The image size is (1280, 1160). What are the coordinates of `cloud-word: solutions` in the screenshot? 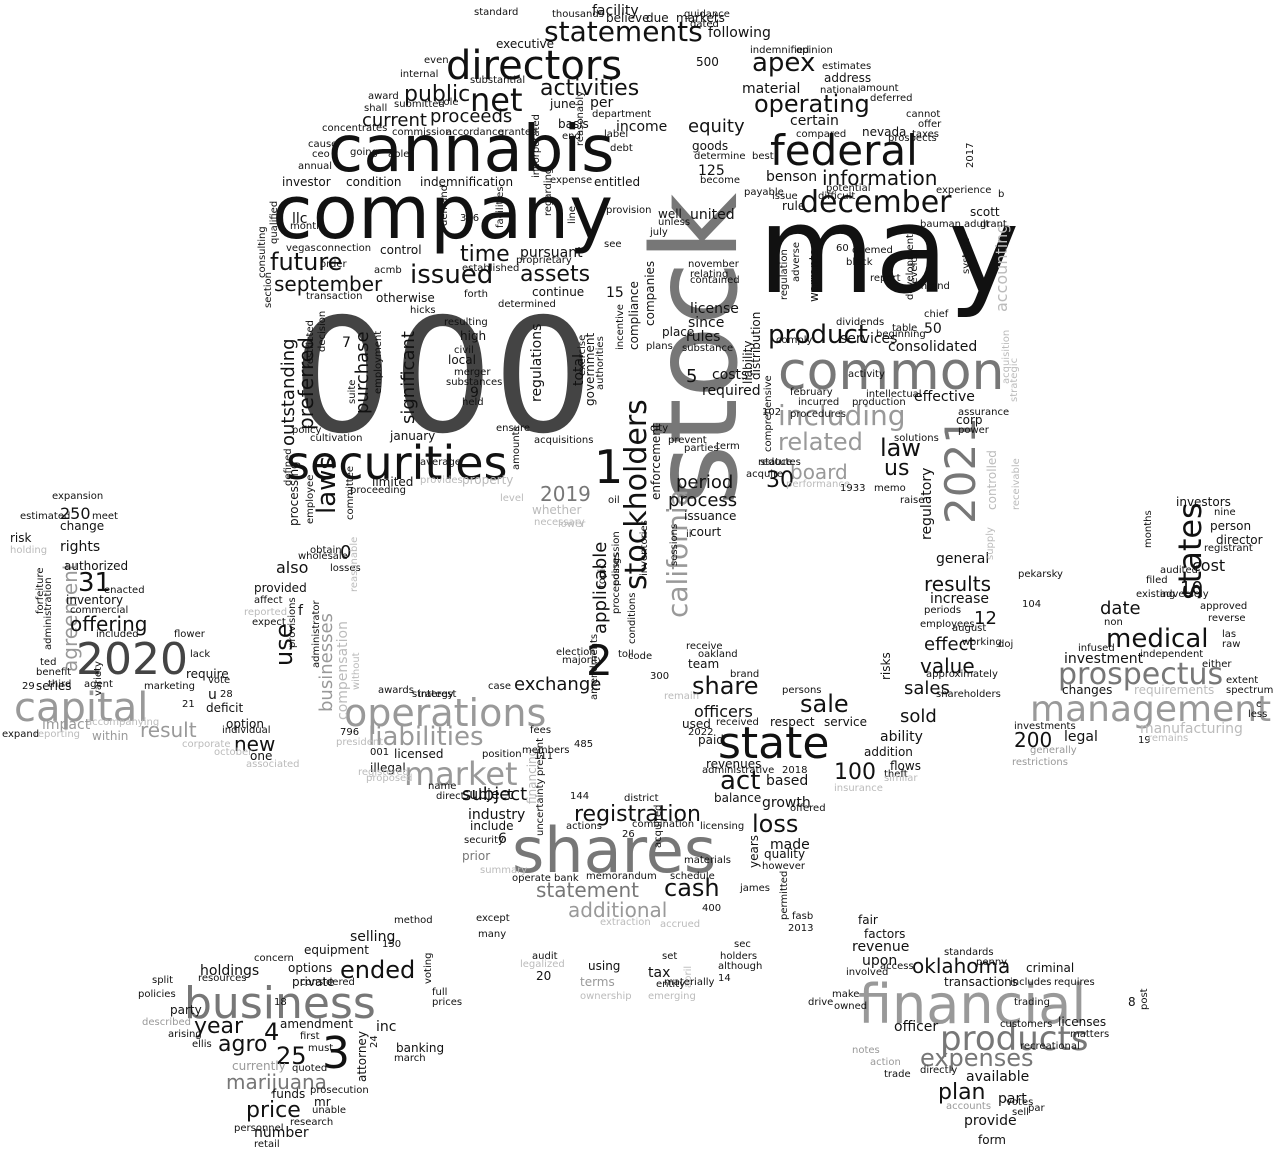 It's located at (916, 438).